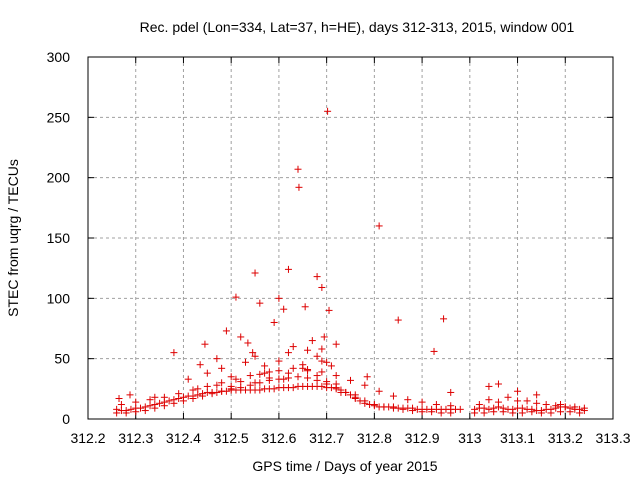 The height and width of the screenshot is (480, 640). Describe the element at coordinates (612, 438) in the screenshot. I see `x-tick-label: 313.3` at that location.